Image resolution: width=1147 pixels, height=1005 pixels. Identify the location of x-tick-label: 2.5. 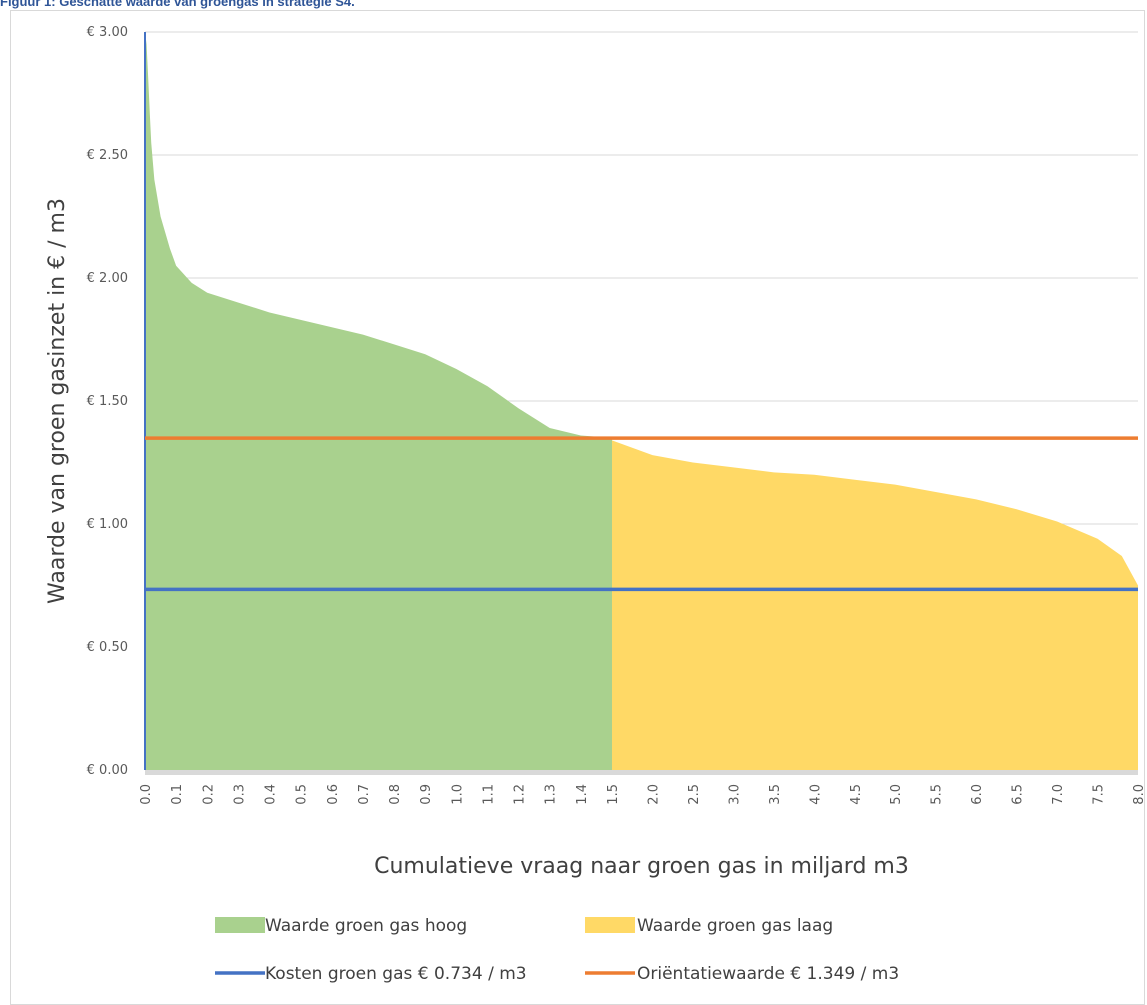
(694, 794).